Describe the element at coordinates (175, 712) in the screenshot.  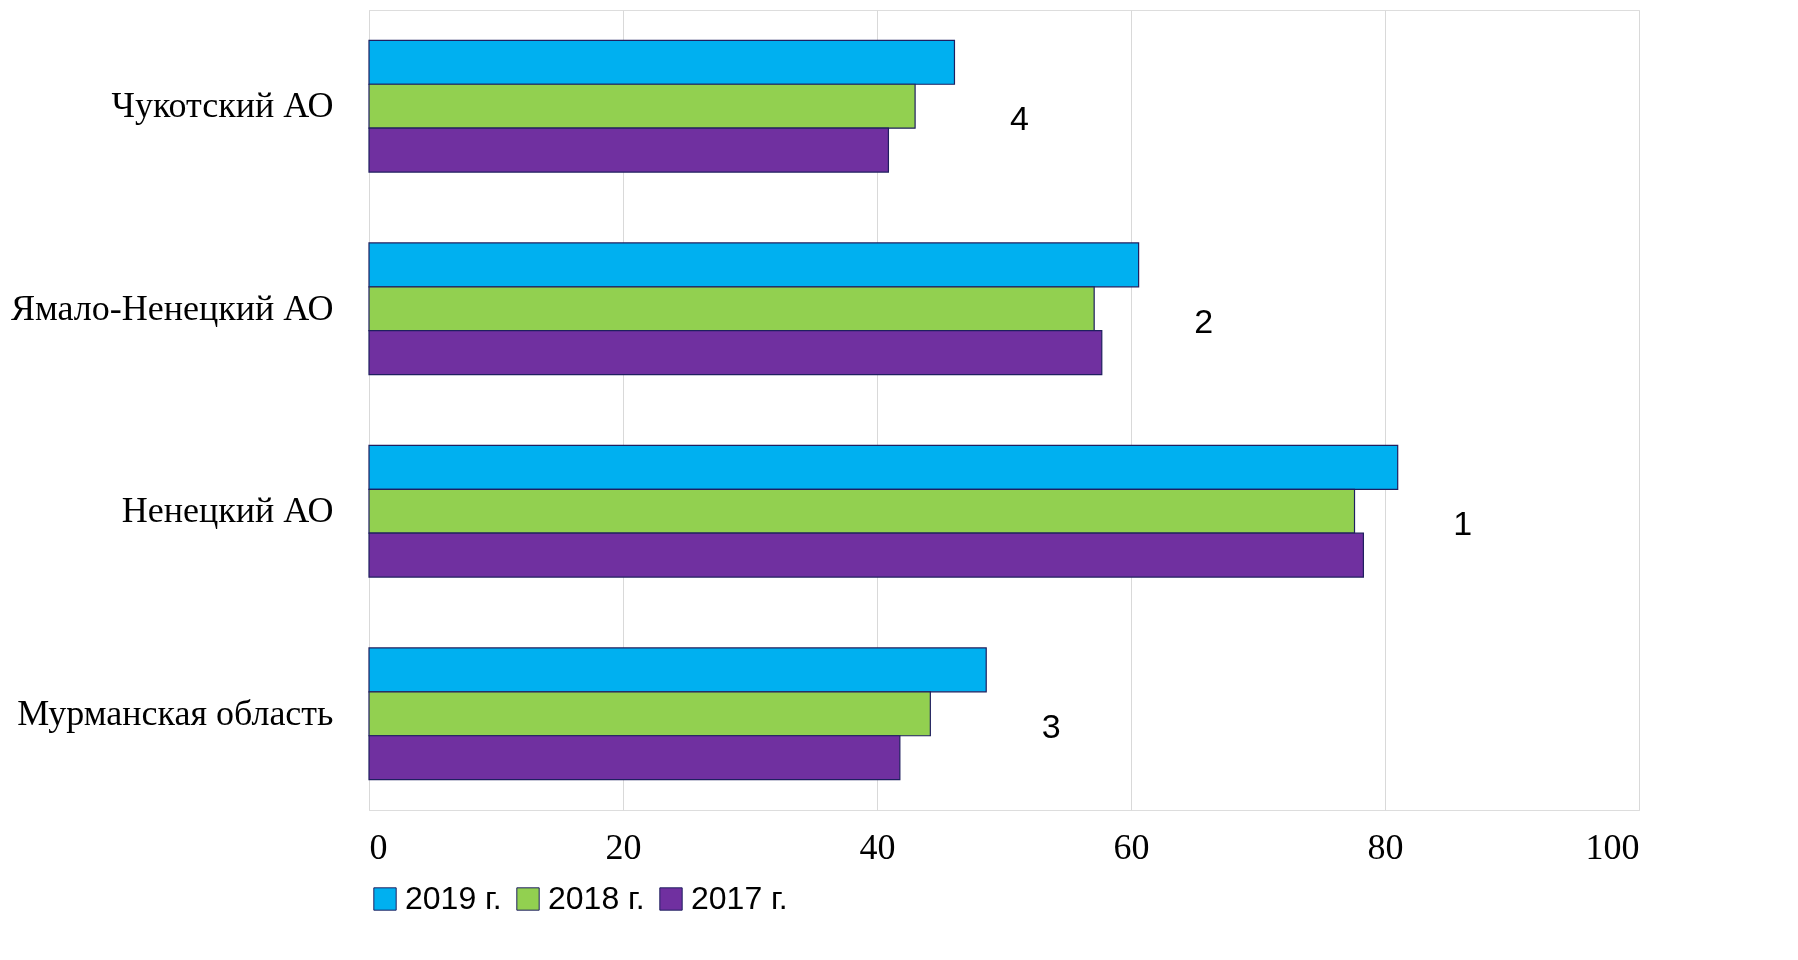
I see `y-tick-label: Мурманская область` at that location.